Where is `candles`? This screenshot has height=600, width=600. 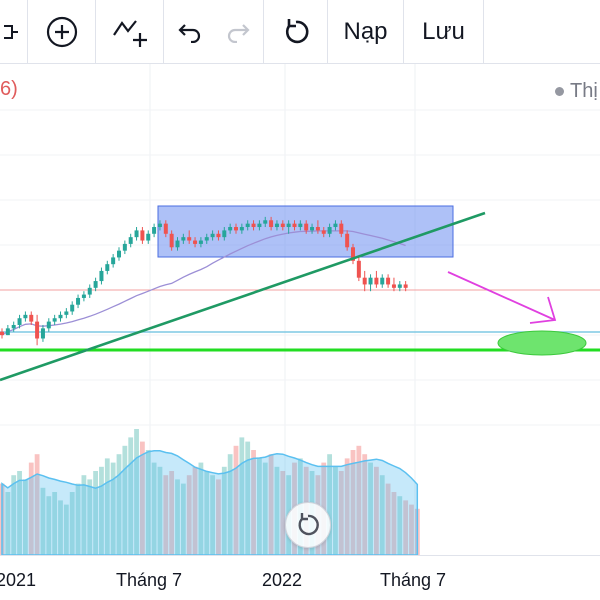 candles is located at coordinates (204, 281).